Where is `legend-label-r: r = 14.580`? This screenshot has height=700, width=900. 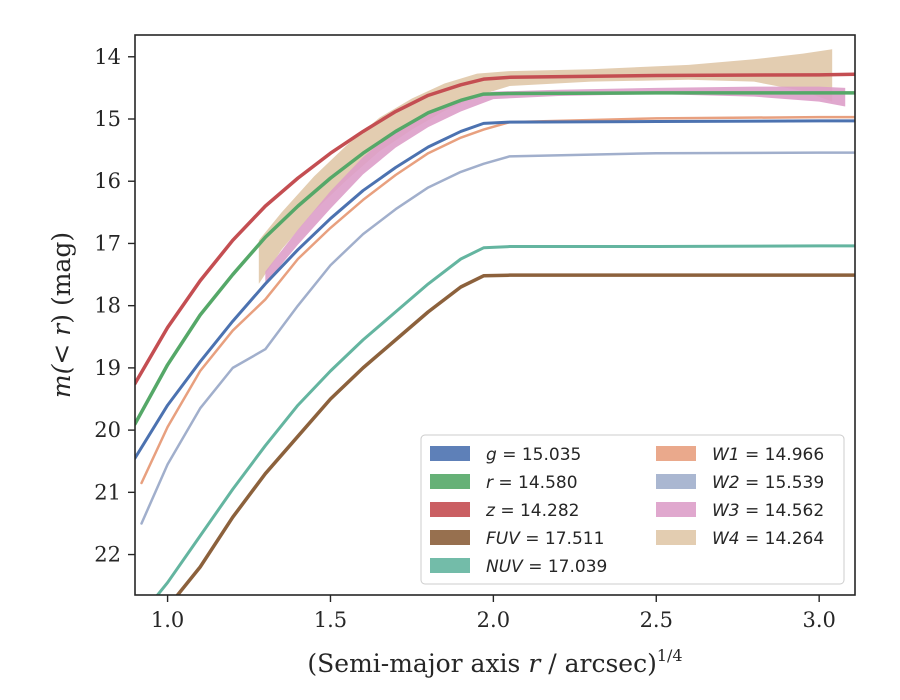 legend-label-r: r = 14.580 is located at coordinates (532, 483).